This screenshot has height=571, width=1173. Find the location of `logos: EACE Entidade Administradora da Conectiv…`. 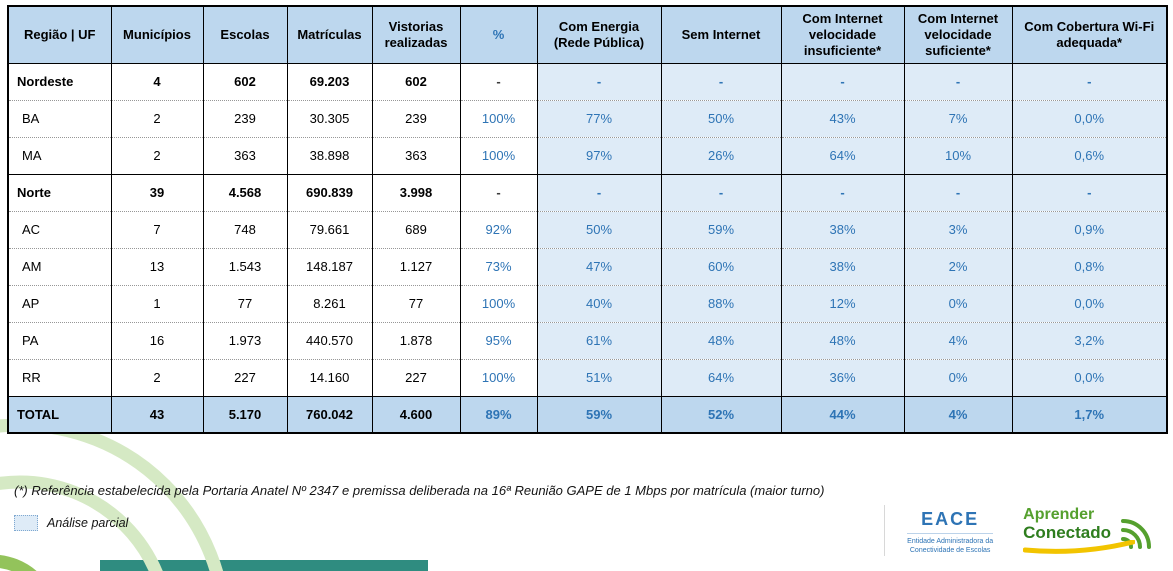

logos: EACE Entidade Administradora da Conectiv… is located at coordinates (1017, 530).